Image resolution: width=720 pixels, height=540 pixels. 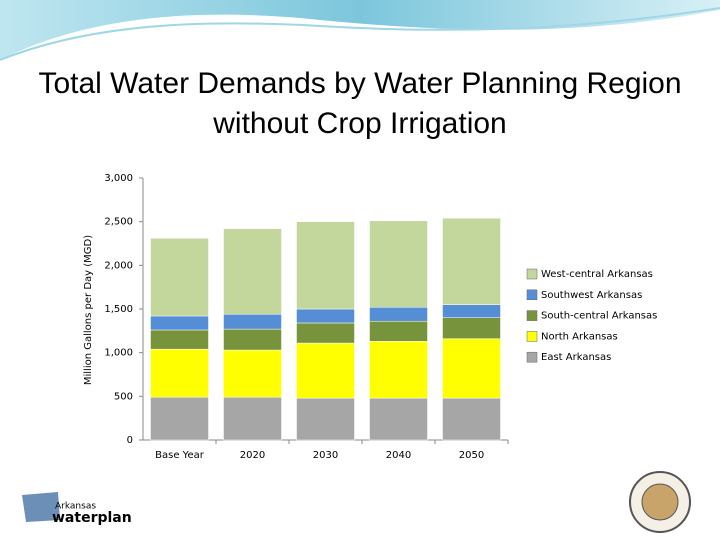 What do you see at coordinates (180, 455) in the screenshot?
I see `x-tick-label: Base Year` at bounding box center [180, 455].